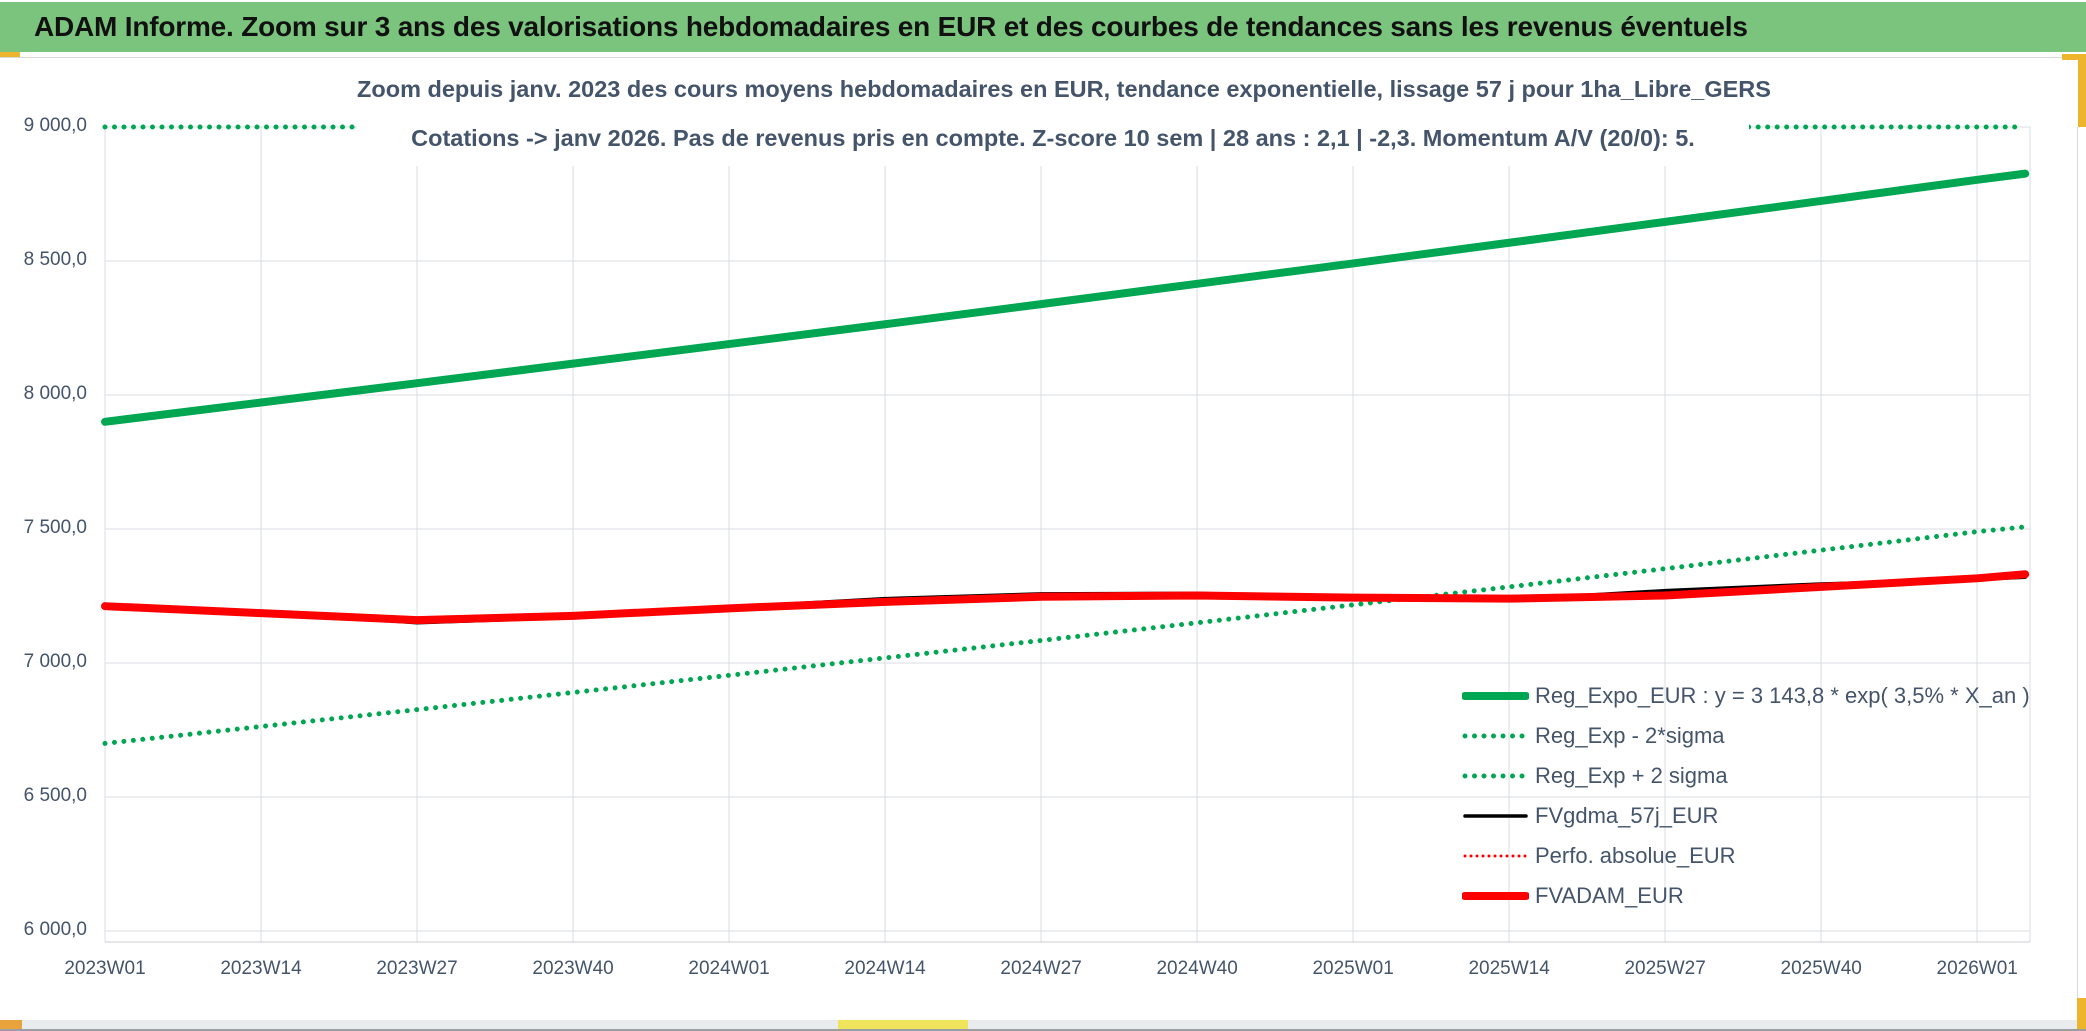 This screenshot has height=1031, width=2086. Describe the element at coordinates (1746, 736) in the screenshot. I see `legend-item: Reg_Exp - 2*sigma` at that location.